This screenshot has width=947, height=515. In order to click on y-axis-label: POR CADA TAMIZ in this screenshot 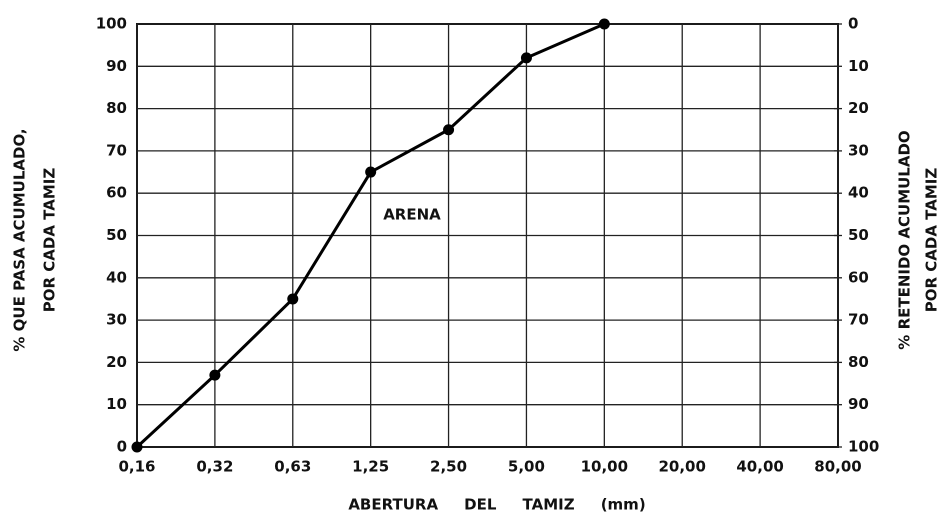, I will do `click(50, 240)`.